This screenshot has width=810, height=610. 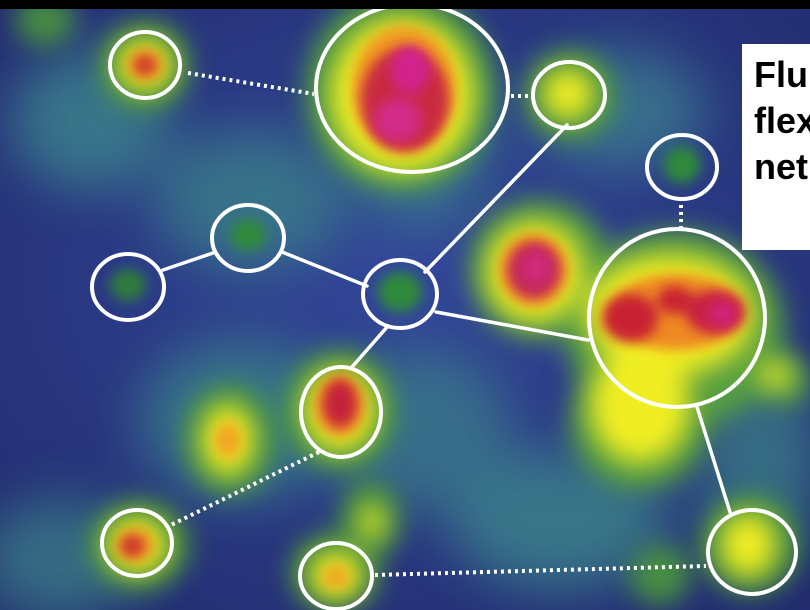 I want to click on caption-line-1: Flu, so click(x=781, y=74).